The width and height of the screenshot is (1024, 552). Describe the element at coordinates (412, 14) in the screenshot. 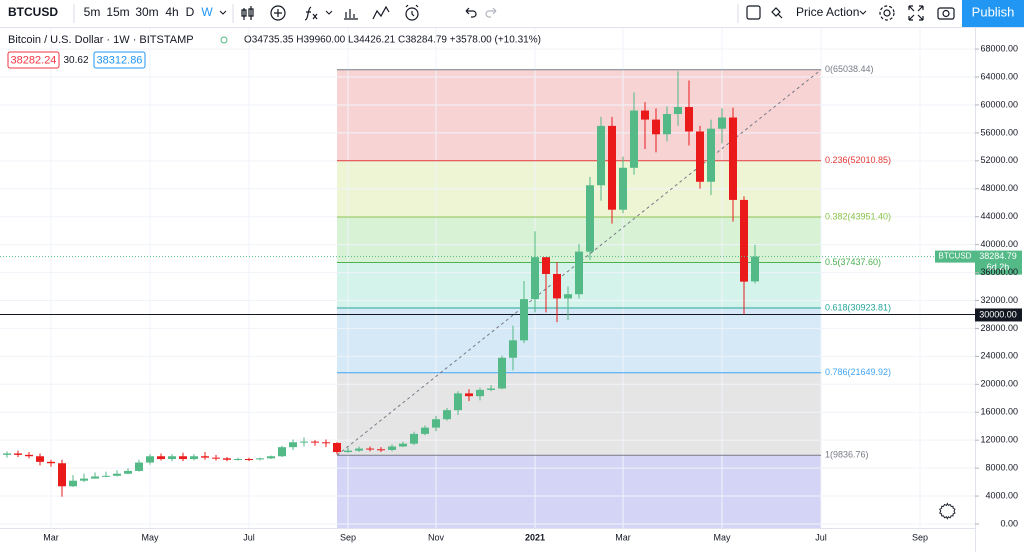

I see `alert-icon` at that location.